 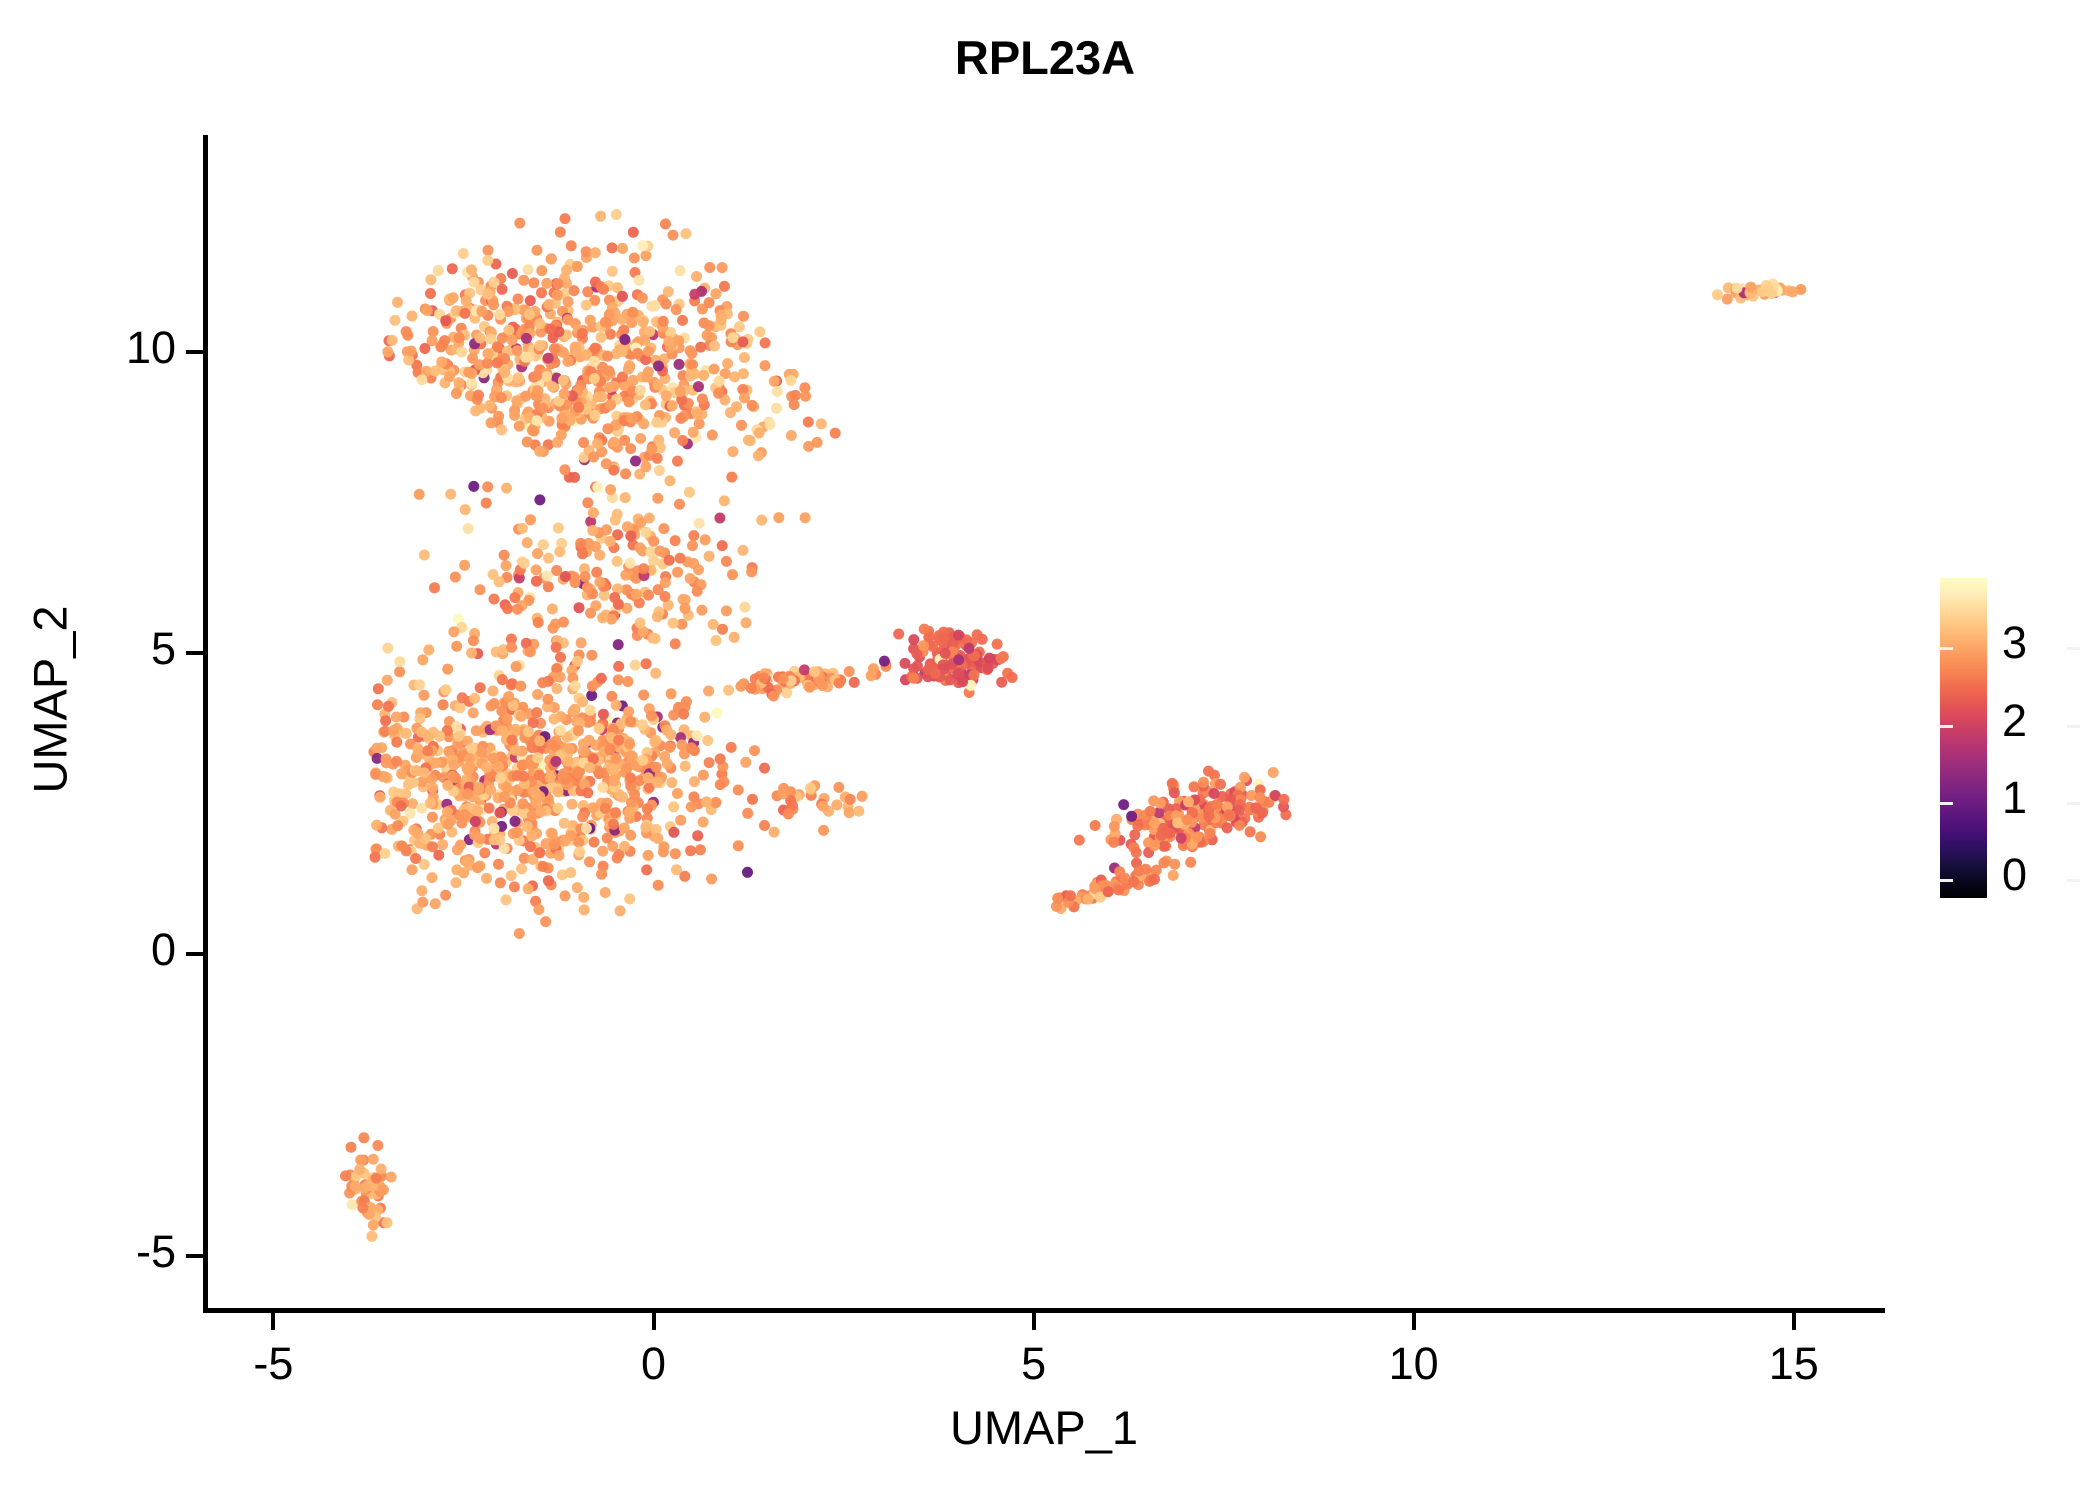 I want to click on colorbar-tick-mark, so click(x=2073, y=880).